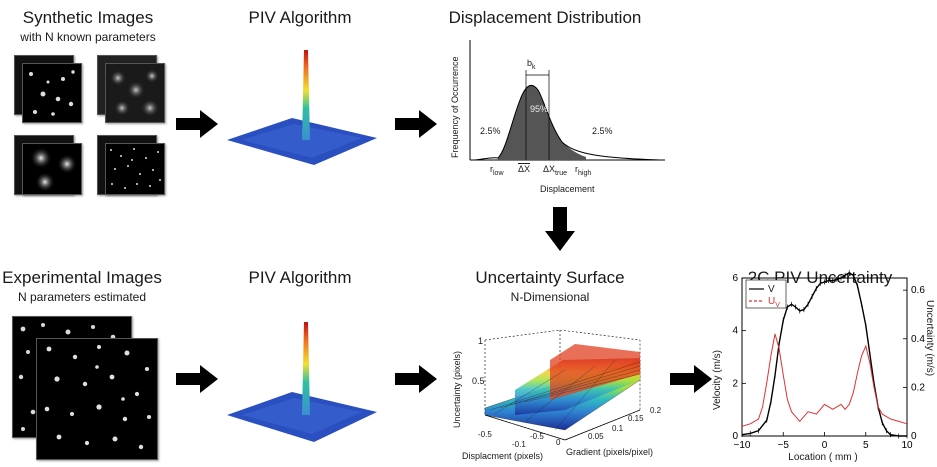  I want to click on chart-ylabel: Velocity (m/s), so click(717, 379).